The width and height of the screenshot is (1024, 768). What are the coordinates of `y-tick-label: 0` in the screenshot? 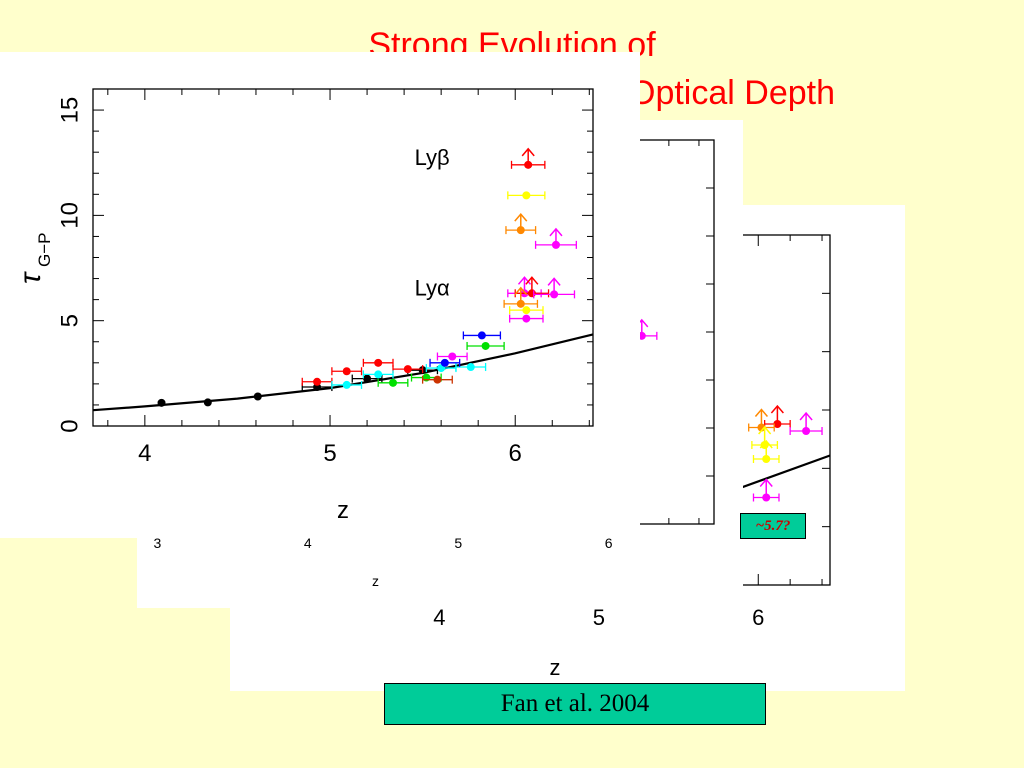 It's located at (69, 425).